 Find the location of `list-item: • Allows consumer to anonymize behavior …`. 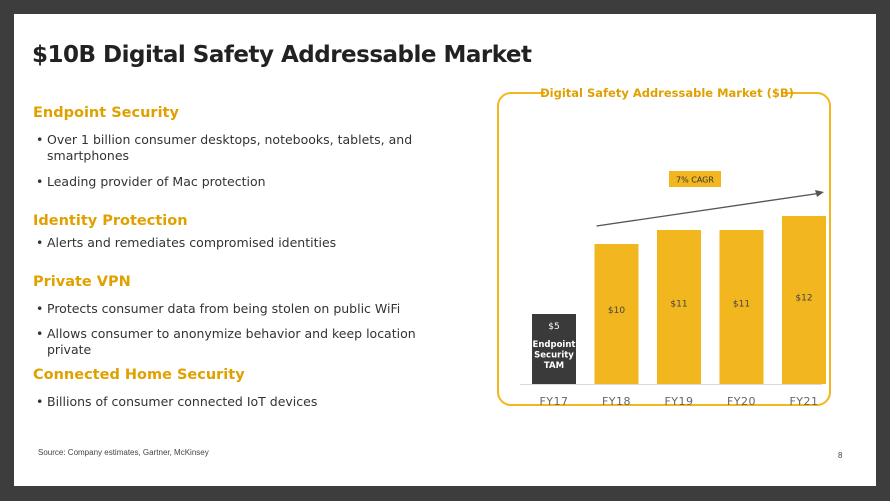

list-item: • Allows consumer to anonymize behavior … is located at coordinates (226, 341).